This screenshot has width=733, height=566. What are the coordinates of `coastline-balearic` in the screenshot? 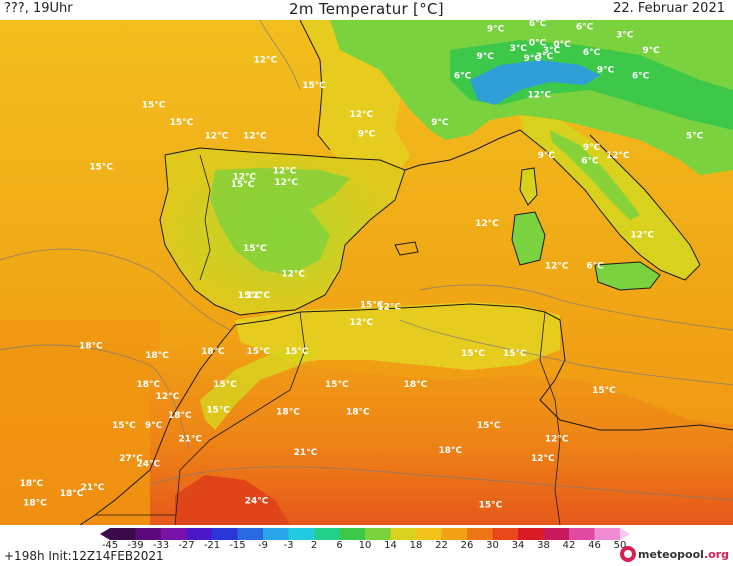 It's located at (406, 248).